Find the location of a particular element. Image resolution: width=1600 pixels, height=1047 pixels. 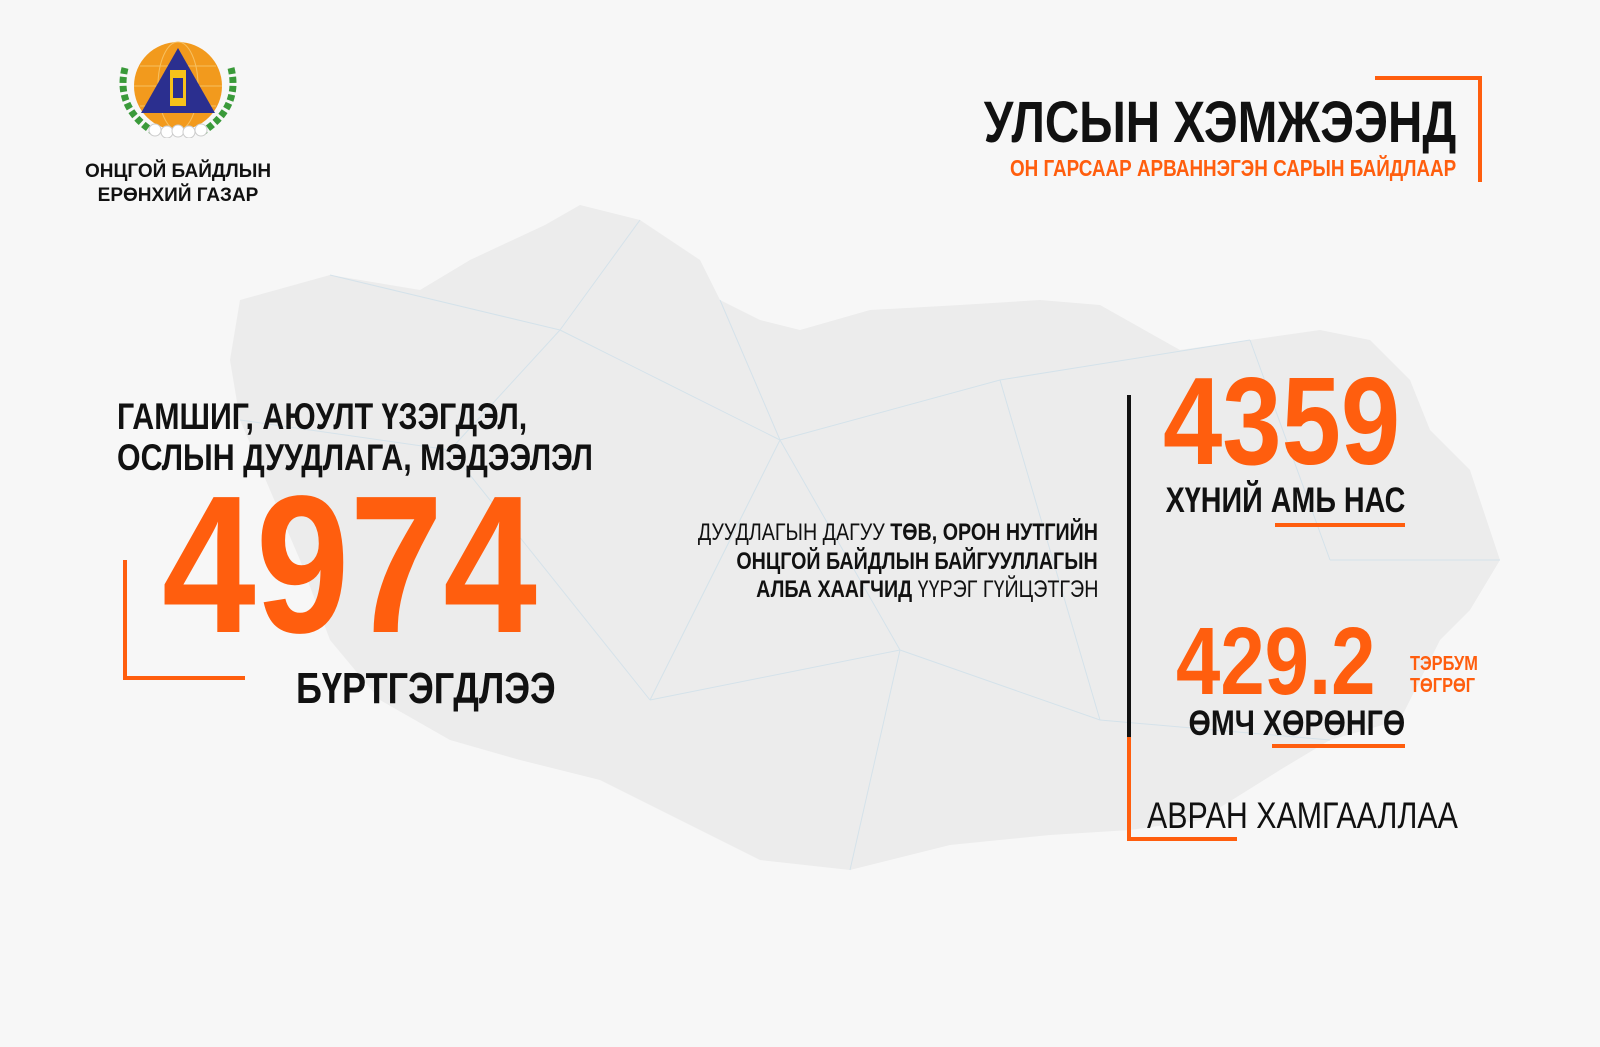

currency-unit: ТЭРБУМ ТӨГРӨГ is located at coordinates (1444, 675).